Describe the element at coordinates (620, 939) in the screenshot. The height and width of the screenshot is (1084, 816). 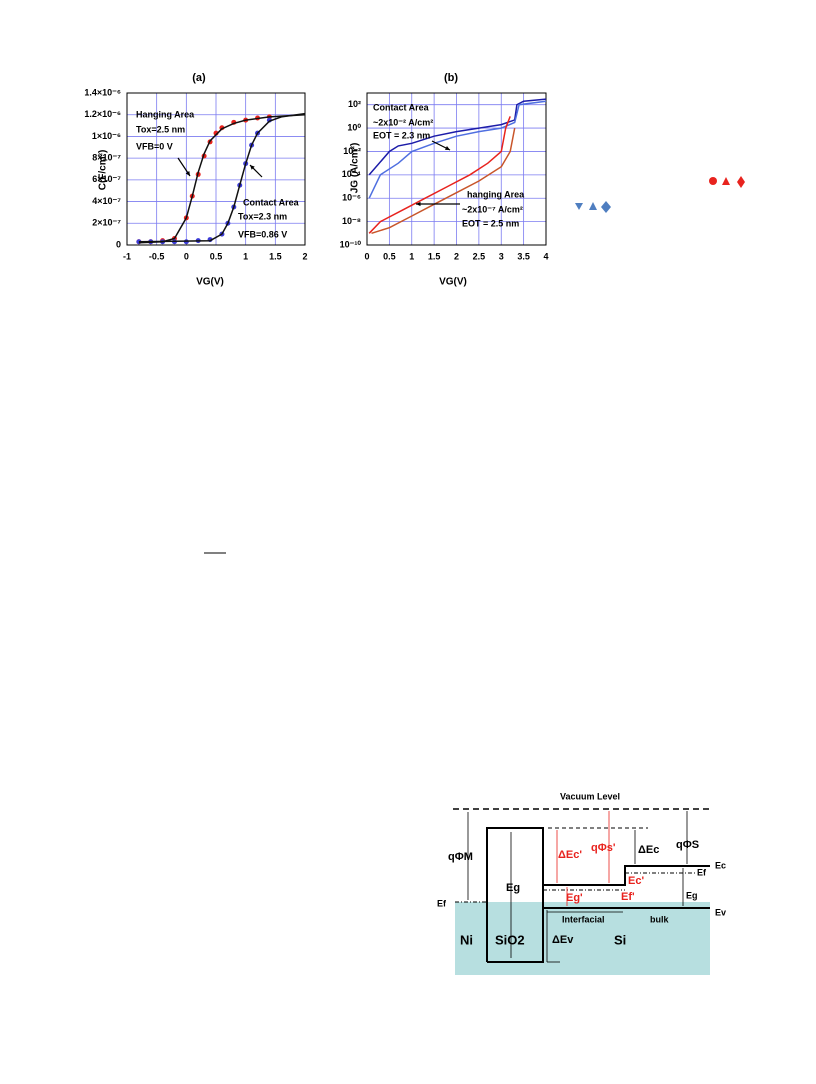
I see `label: Si` at that location.